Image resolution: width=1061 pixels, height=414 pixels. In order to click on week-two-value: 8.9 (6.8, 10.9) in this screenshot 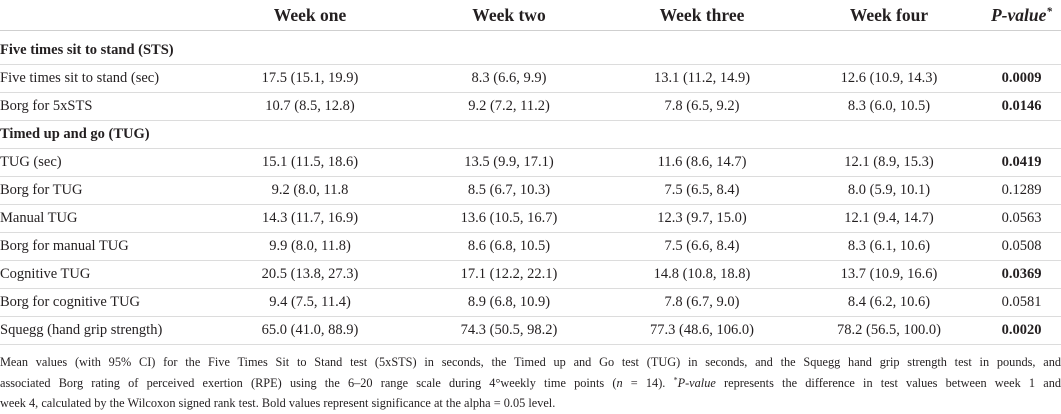, I will do `click(509, 302)`.